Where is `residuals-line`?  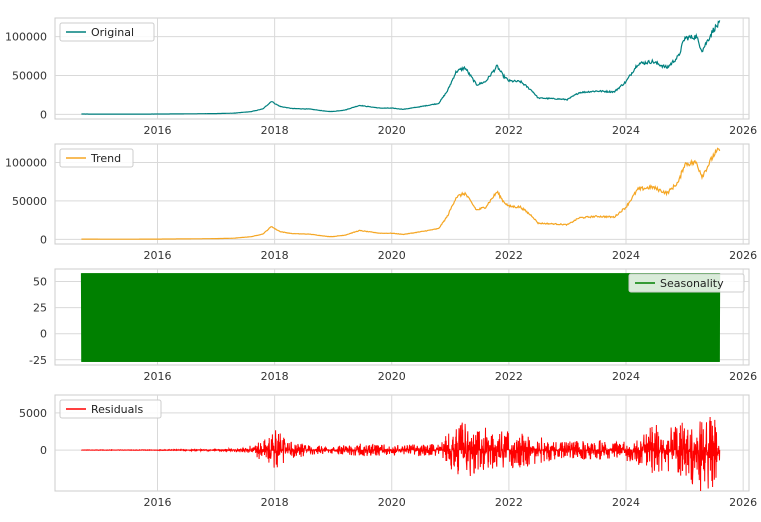
residuals-line is located at coordinates (401, 453).